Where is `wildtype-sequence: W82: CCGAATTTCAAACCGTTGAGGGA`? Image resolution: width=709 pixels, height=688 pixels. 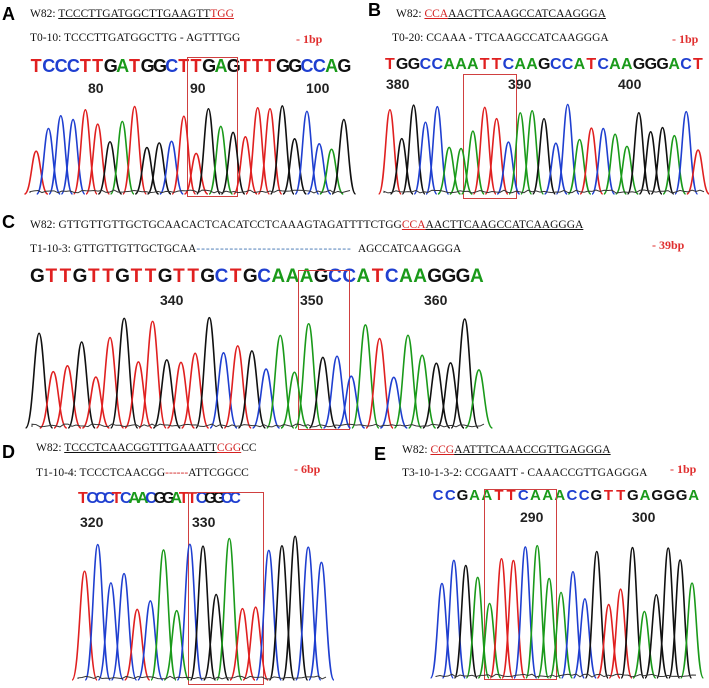
wildtype-sequence: W82: CCGAATTTCAAACCGTTGAGGGA is located at coordinates (506, 450).